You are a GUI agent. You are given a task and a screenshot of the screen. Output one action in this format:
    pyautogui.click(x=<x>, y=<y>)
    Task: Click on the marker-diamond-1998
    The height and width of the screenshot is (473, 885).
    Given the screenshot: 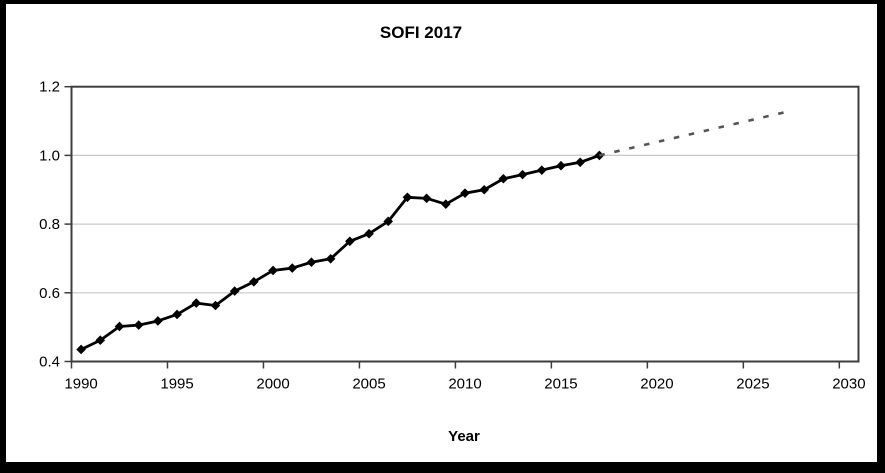 What is the action you would take?
    pyautogui.click(x=234, y=291)
    